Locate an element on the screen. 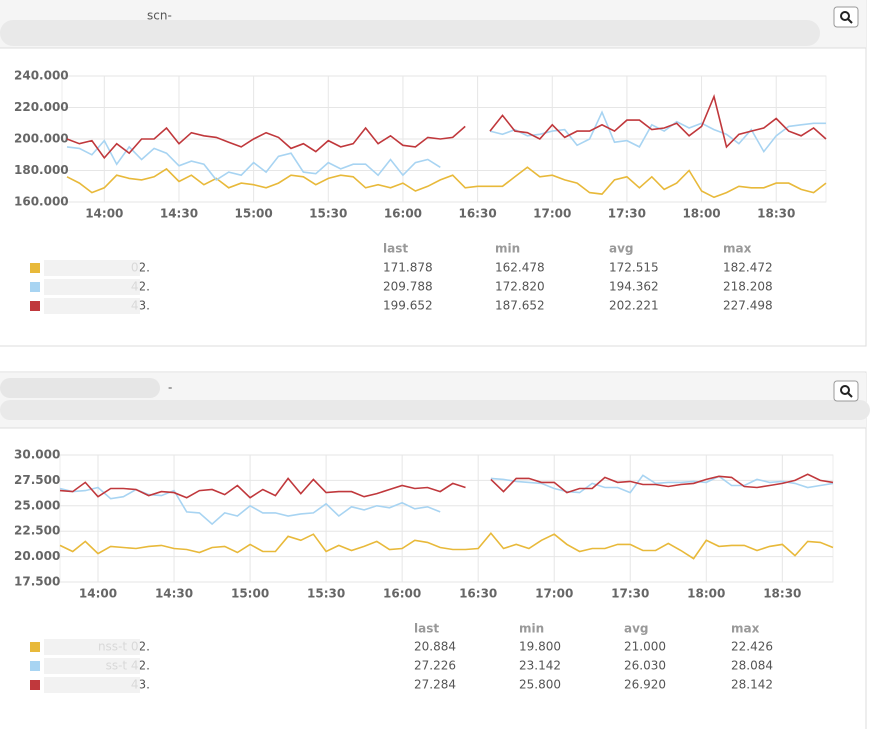  stat-value: 21.000 is located at coordinates (645, 647).